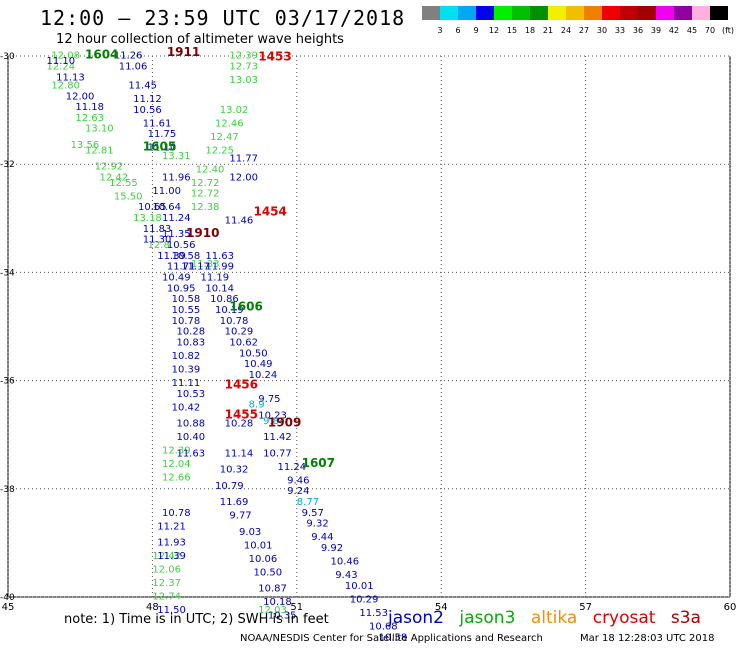 The image size is (740, 650). What do you see at coordinates (272, 589) in the screenshot?
I see `jason2-data-label: 10.87` at bounding box center [272, 589].